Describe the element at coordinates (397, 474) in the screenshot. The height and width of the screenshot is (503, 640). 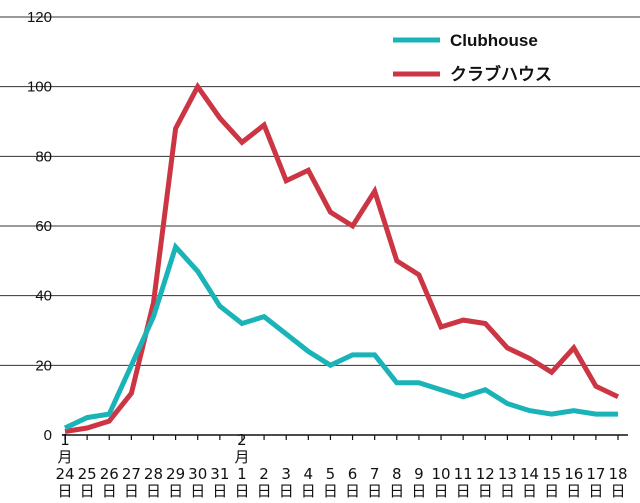
I see `x-tick-label-line: 8` at that location.